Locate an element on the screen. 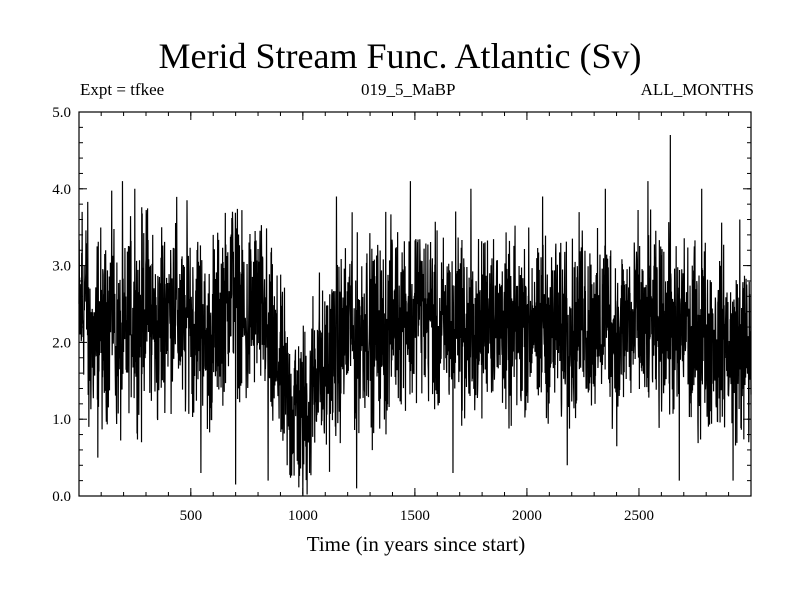 This screenshot has width=800, height=600. x-tick-label: 1500 is located at coordinates (415, 516).